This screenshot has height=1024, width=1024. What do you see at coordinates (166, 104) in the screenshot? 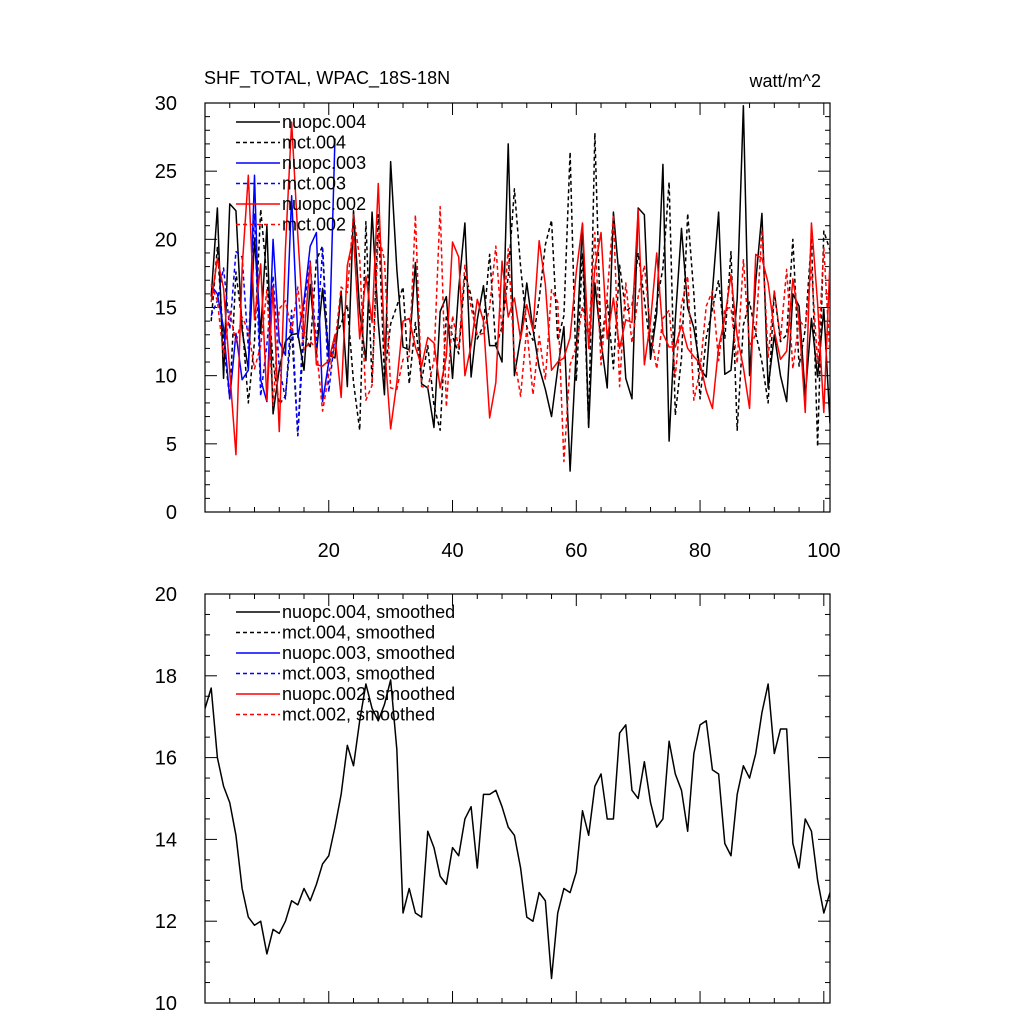
I see `top-y-tick-label: 30` at bounding box center [166, 104].